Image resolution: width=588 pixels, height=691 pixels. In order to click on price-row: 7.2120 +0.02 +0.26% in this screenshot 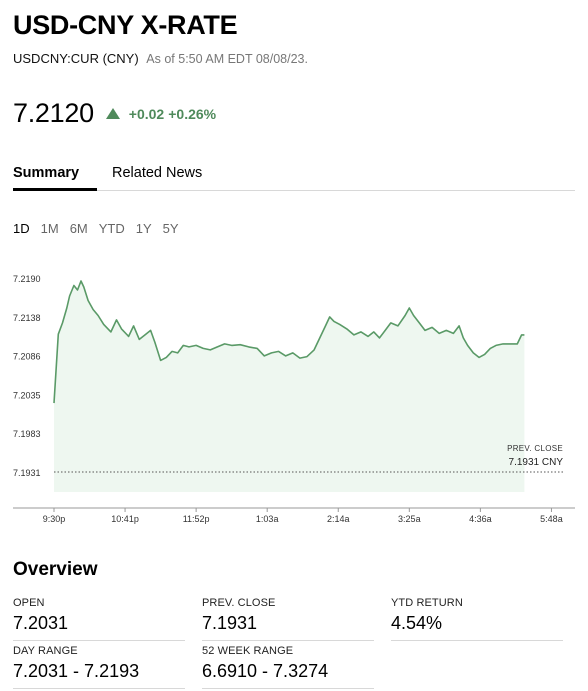, I will do `click(114, 113)`.